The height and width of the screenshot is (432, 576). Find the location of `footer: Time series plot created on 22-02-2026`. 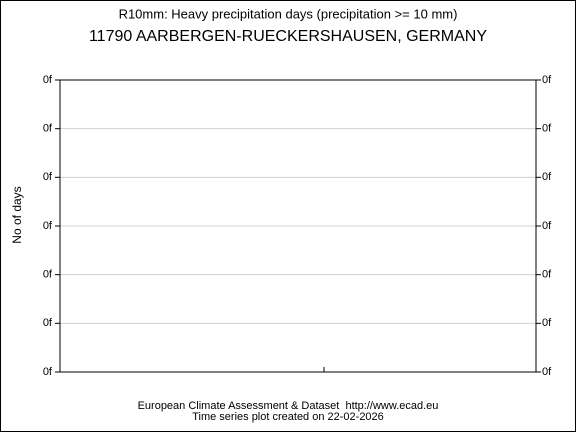

footer: Time series plot created on 22-02-2026 is located at coordinates (288, 417).